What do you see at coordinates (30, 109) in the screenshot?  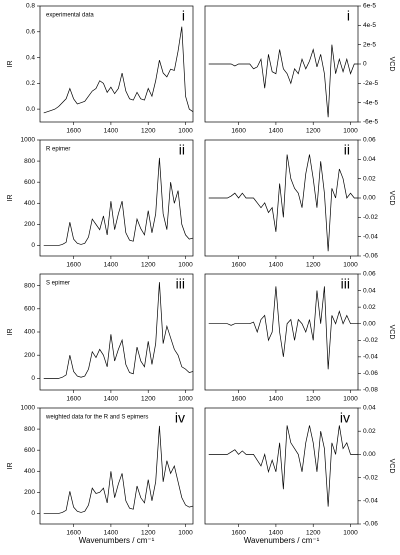 I see `y-tick-label: 0.0` at bounding box center [30, 109].